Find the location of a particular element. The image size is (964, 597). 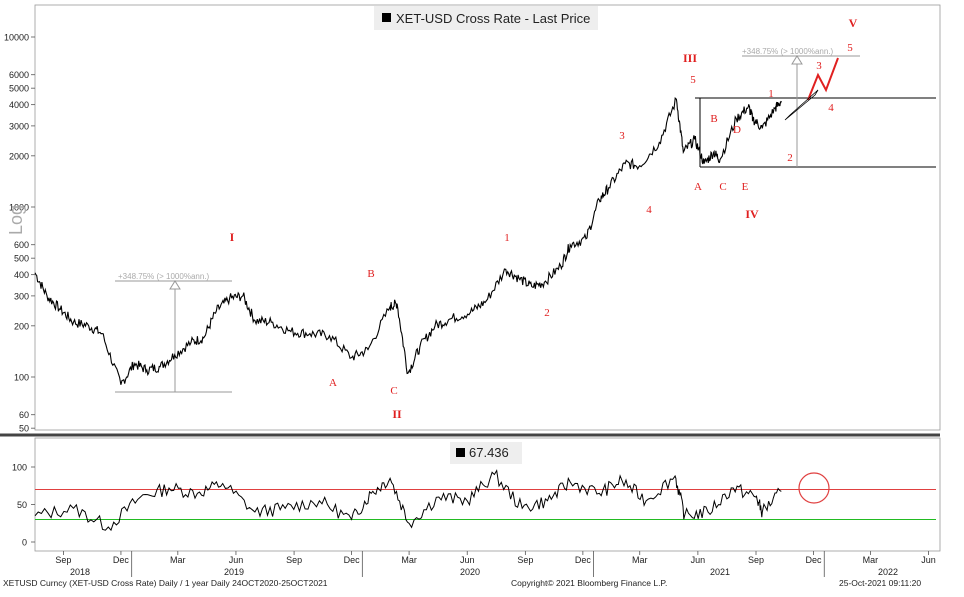

wave-label-B-2019: B is located at coordinates (370, 274).